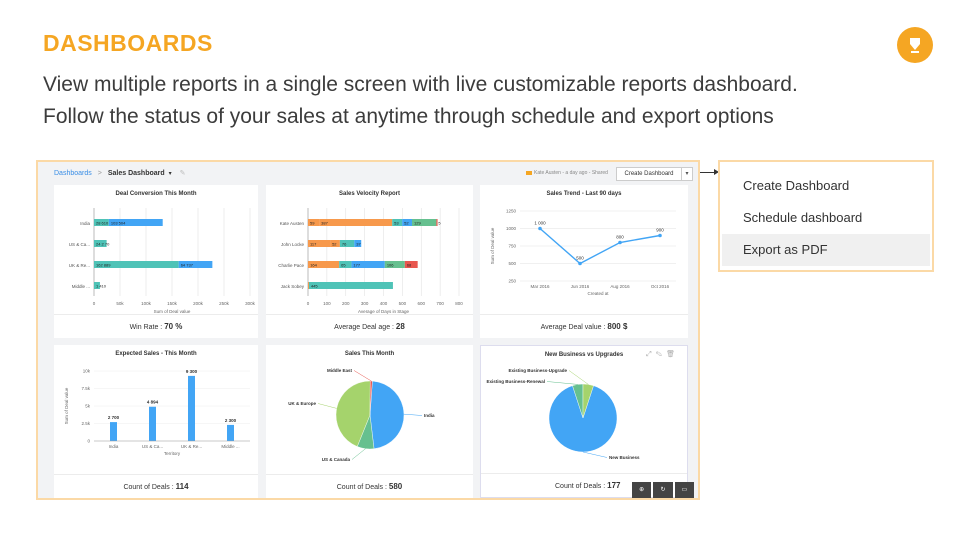  Describe the element at coordinates (224, 303) in the screenshot. I see `x-tick-label: 250k` at that location.